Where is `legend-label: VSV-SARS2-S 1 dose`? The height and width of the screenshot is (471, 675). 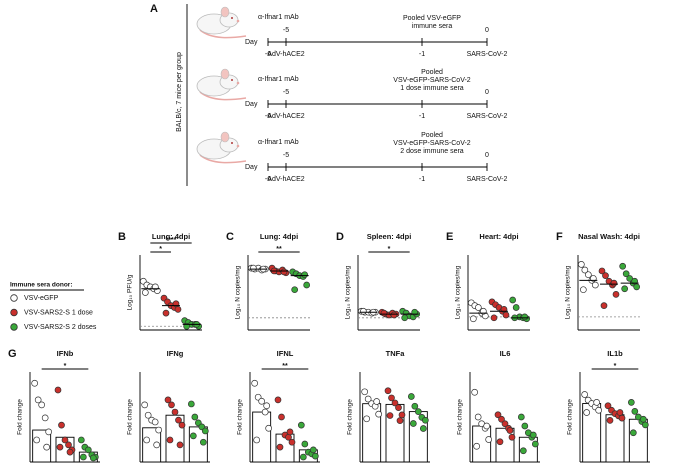
legend-label: VSV-SARS2-S 1 dose is located at coordinates (58, 312).